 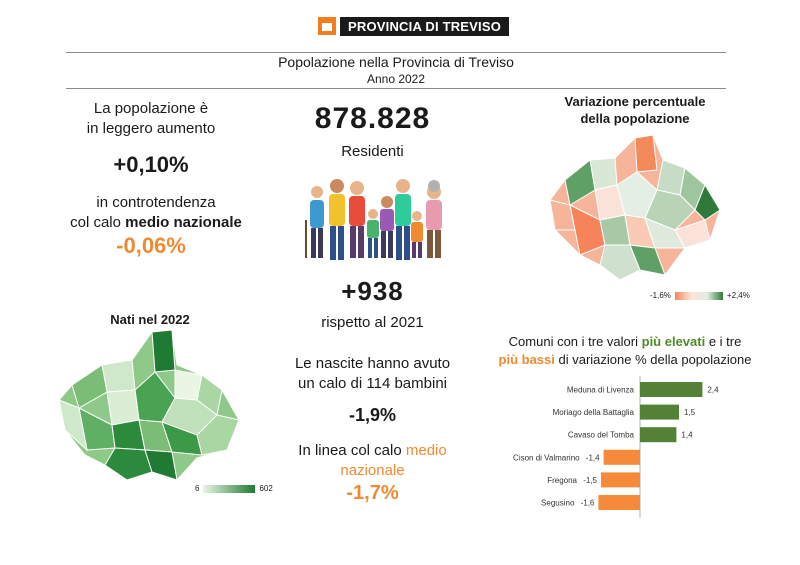 What do you see at coordinates (372, 415) in the screenshot?
I see `births-change: -1,9%` at bounding box center [372, 415].